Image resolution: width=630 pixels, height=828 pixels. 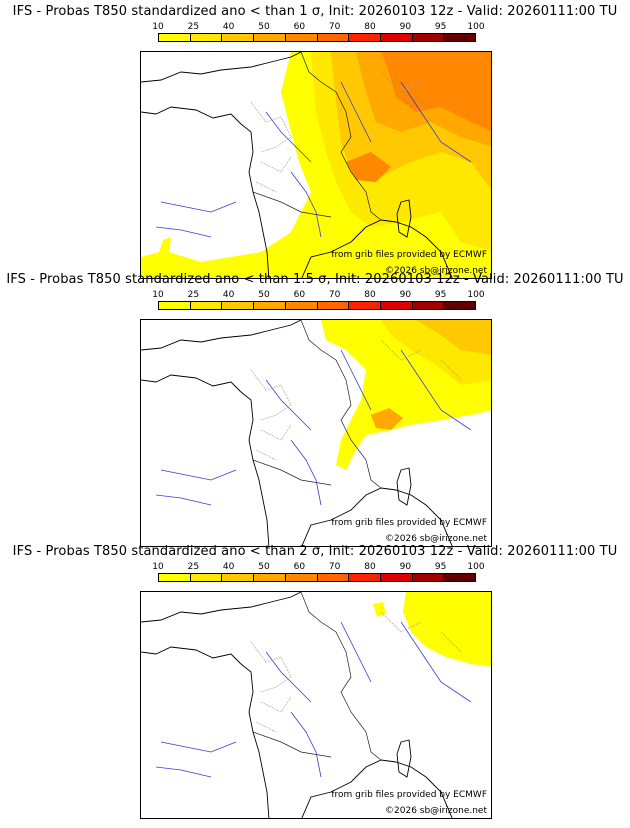 I want to click on prob-area-small, so click(x=379, y=609).